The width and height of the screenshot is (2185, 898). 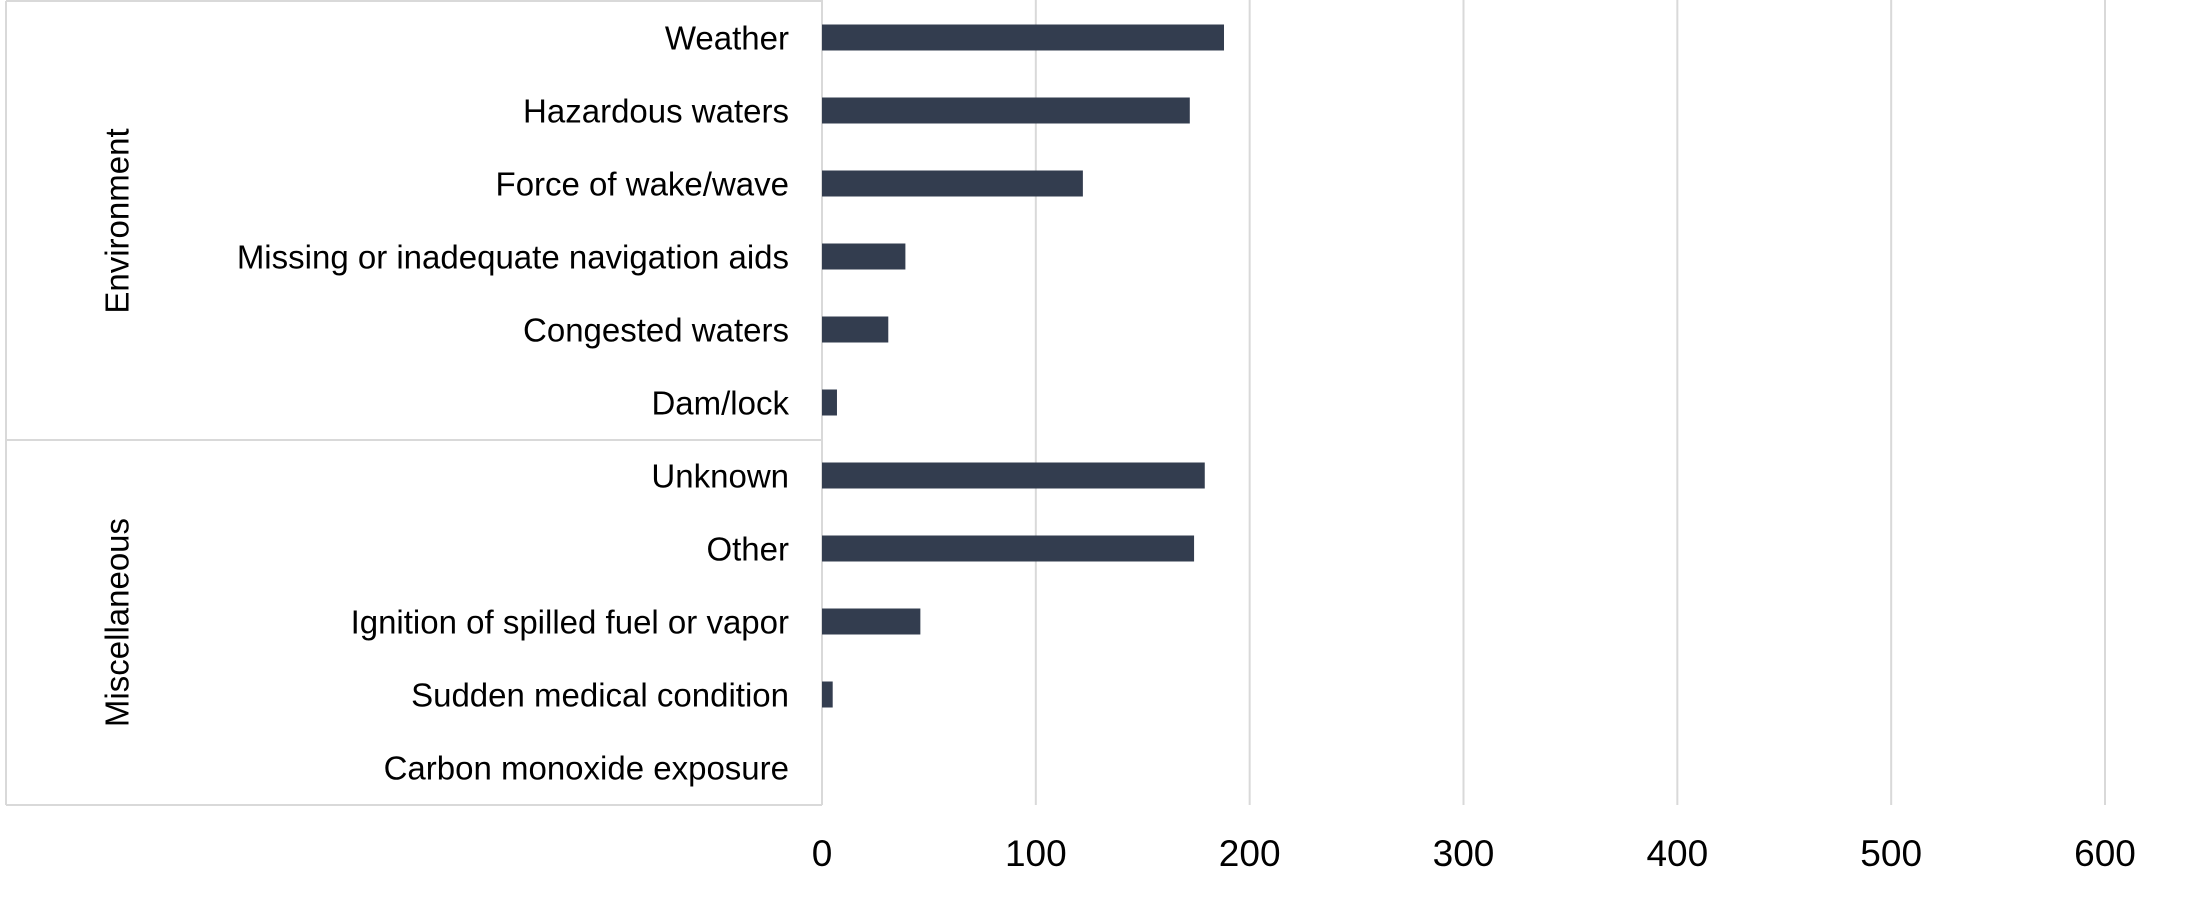 I want to click on category-label: Unknown, so click(x=720, y=476).